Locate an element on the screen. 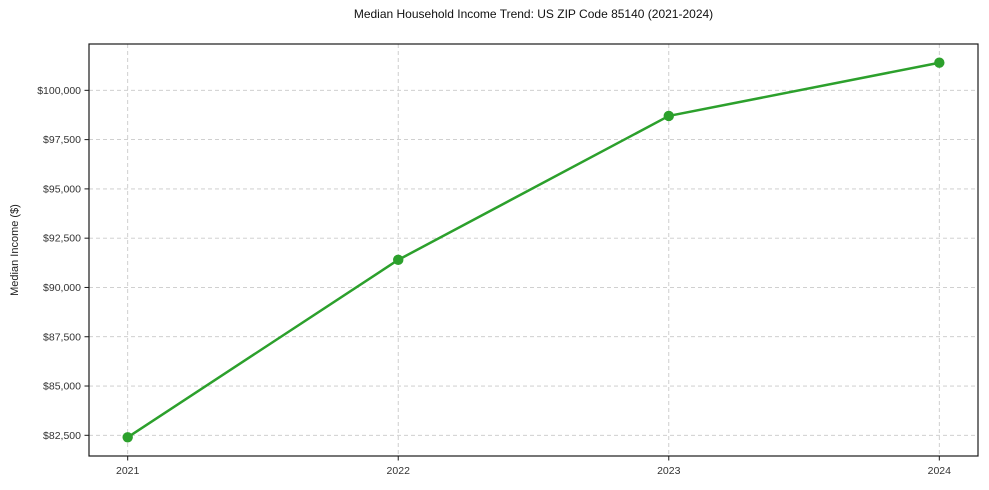  y-tick-label: $82,500 is located at coordinates (62, 436).